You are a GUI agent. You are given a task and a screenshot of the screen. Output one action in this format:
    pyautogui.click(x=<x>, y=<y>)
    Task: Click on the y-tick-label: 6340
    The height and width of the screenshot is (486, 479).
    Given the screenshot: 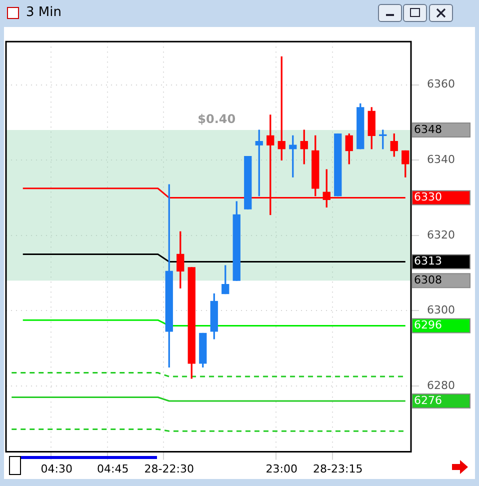 What is the action you would take?
    pyautogui.click(x=441, y=159)
    